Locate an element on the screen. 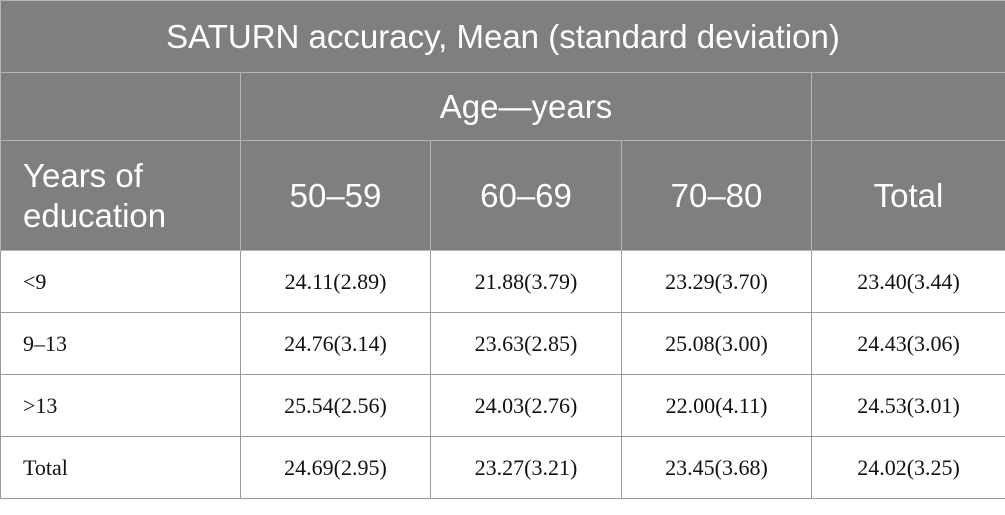  column-header: Years of education is located at coordinates (120, 195).